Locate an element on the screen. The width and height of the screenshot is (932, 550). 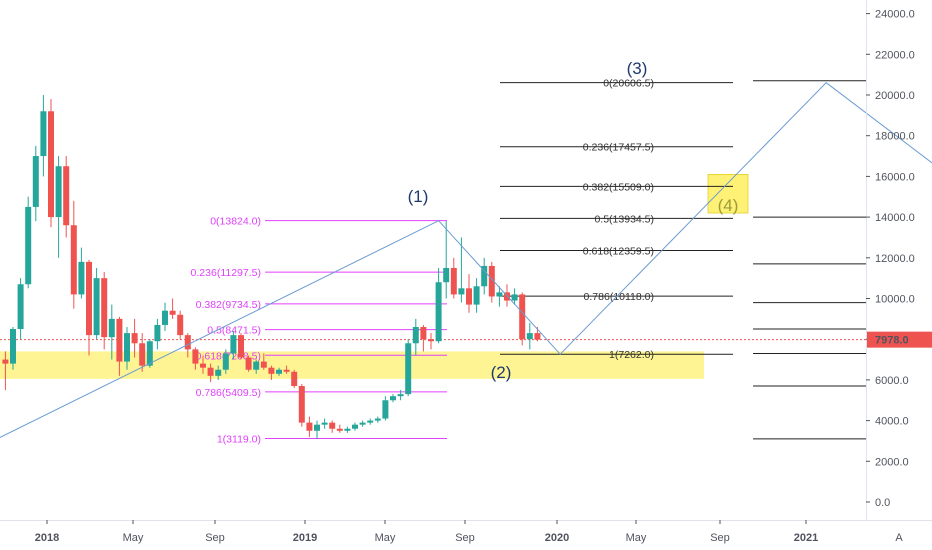
price-tick-label-9: 6000.0 is located at coordinates (892, 381).